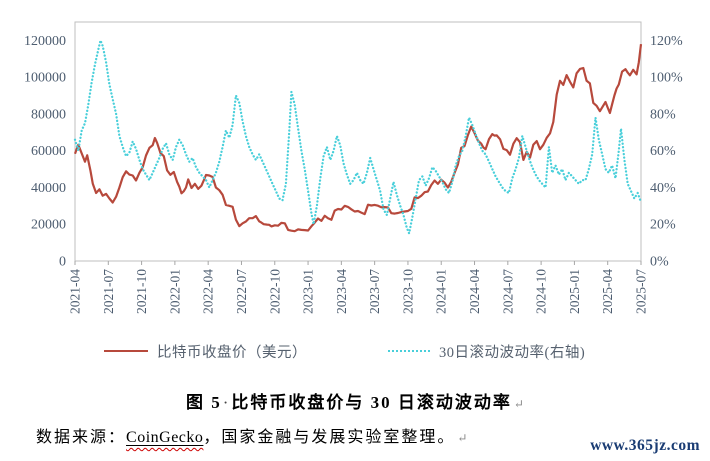 This screenshot has width=710, height=461. Describe the element at coordinates (663, 188) in the screenshot. I see `right-axis-tick-label: 40%` at that location.